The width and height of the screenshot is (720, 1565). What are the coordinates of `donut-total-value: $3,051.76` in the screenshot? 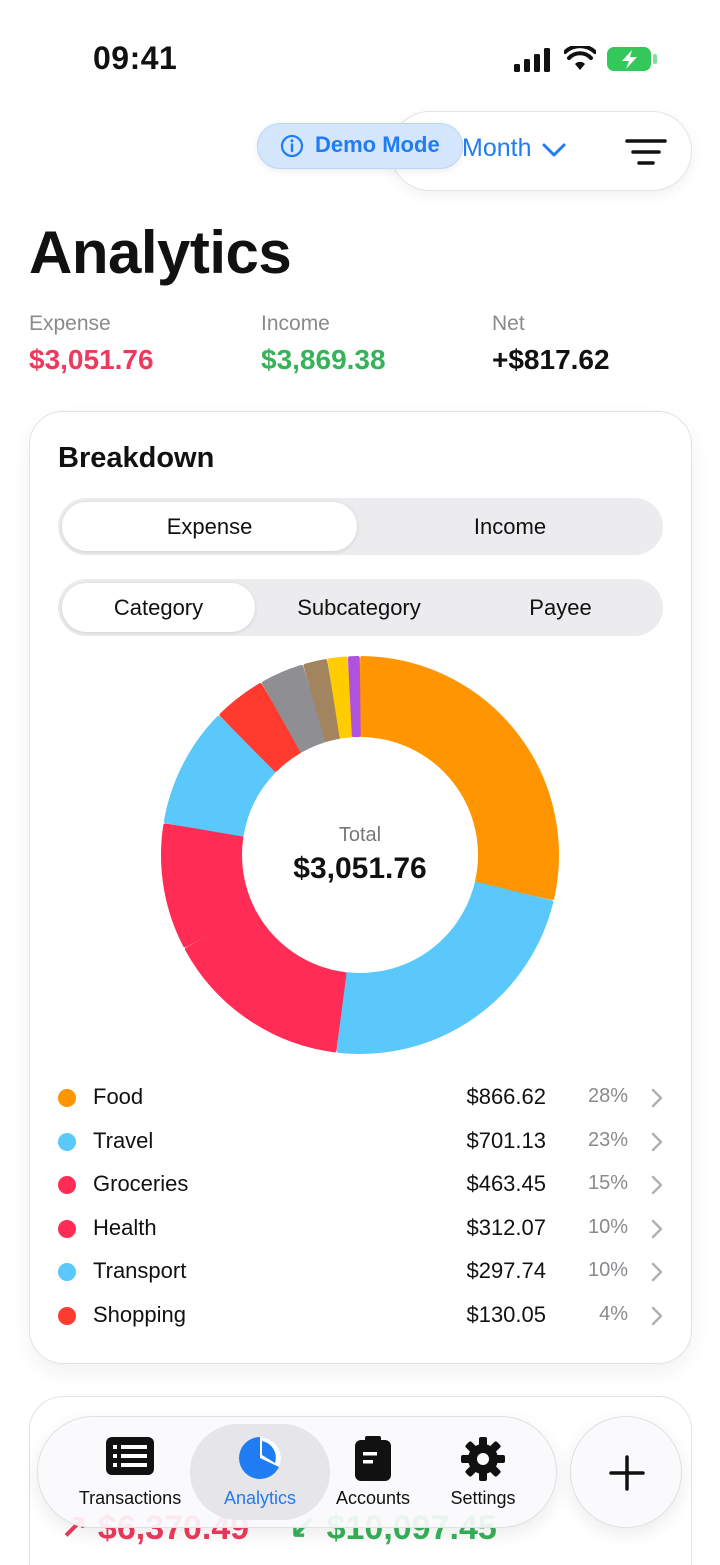 It's located at (360, 868).